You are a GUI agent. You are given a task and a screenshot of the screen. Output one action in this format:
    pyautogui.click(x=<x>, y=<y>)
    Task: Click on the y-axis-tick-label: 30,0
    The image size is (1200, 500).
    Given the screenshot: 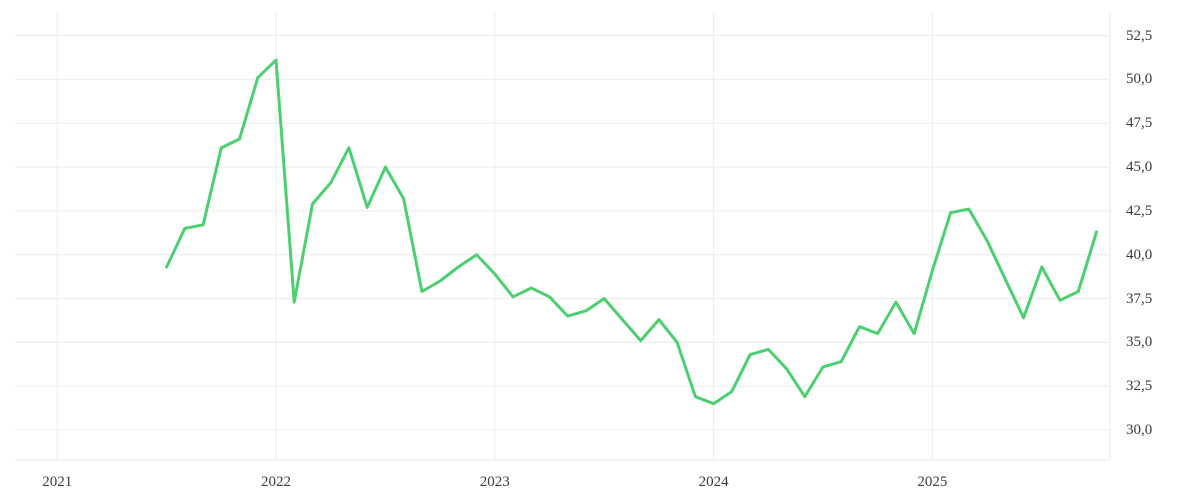 What is the action you would take?
    pyautogui.click(x=1139, y=430)
    